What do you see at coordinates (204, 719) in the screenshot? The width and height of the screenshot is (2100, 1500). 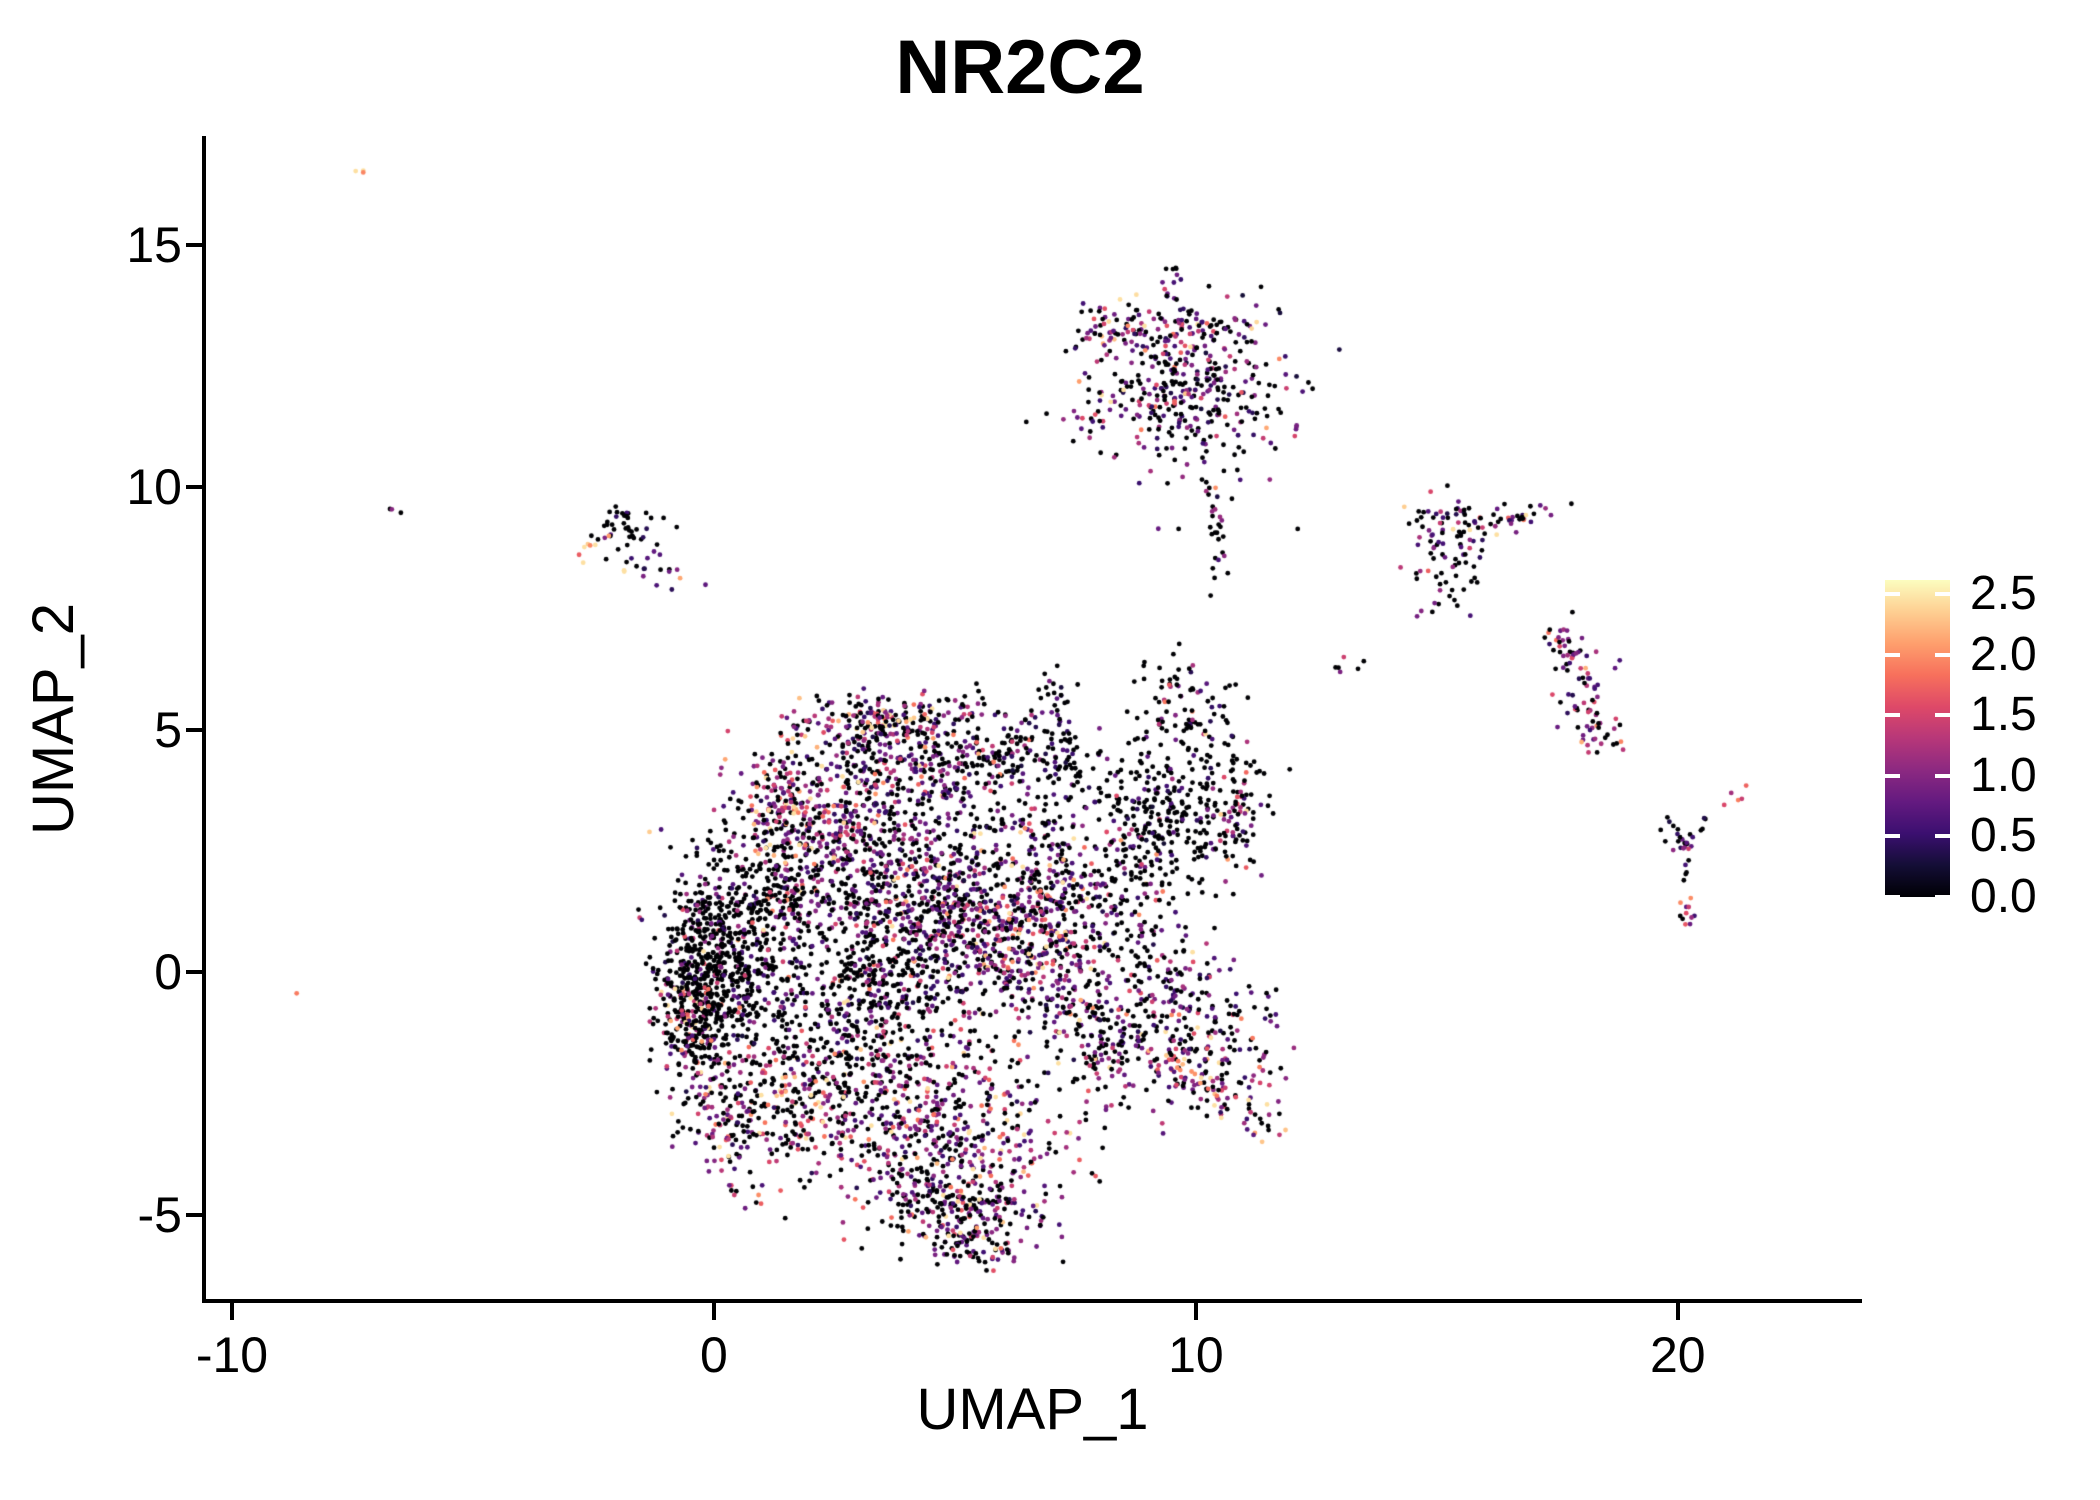 I see `y-axis-line` at bounding box center [204, 719].